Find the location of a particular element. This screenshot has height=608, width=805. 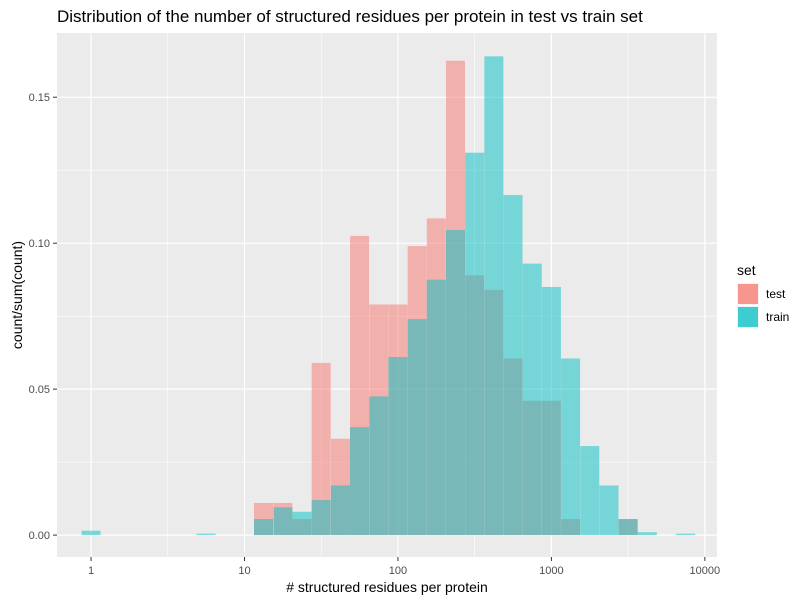

y-tick-label: 0.15 is located at coordinates (39, 98).